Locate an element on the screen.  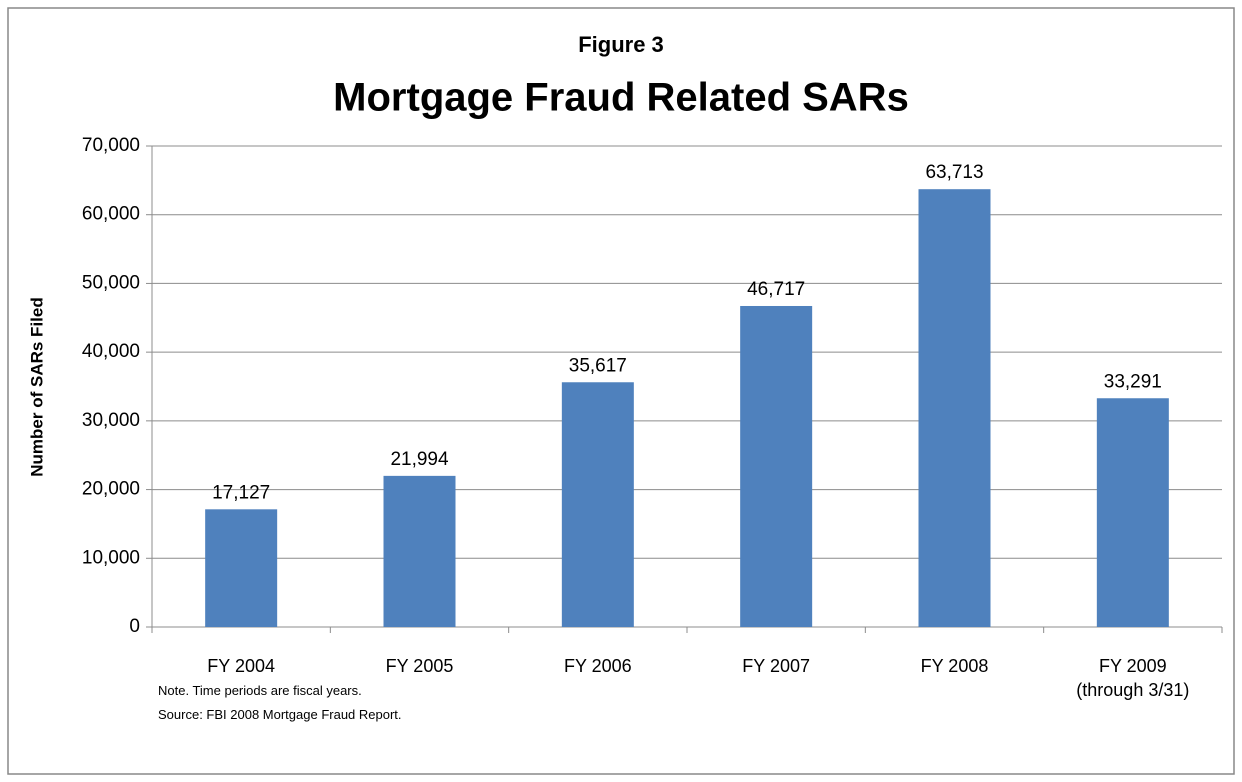
data-label: 17,127 is located at coordinates (241, 492).